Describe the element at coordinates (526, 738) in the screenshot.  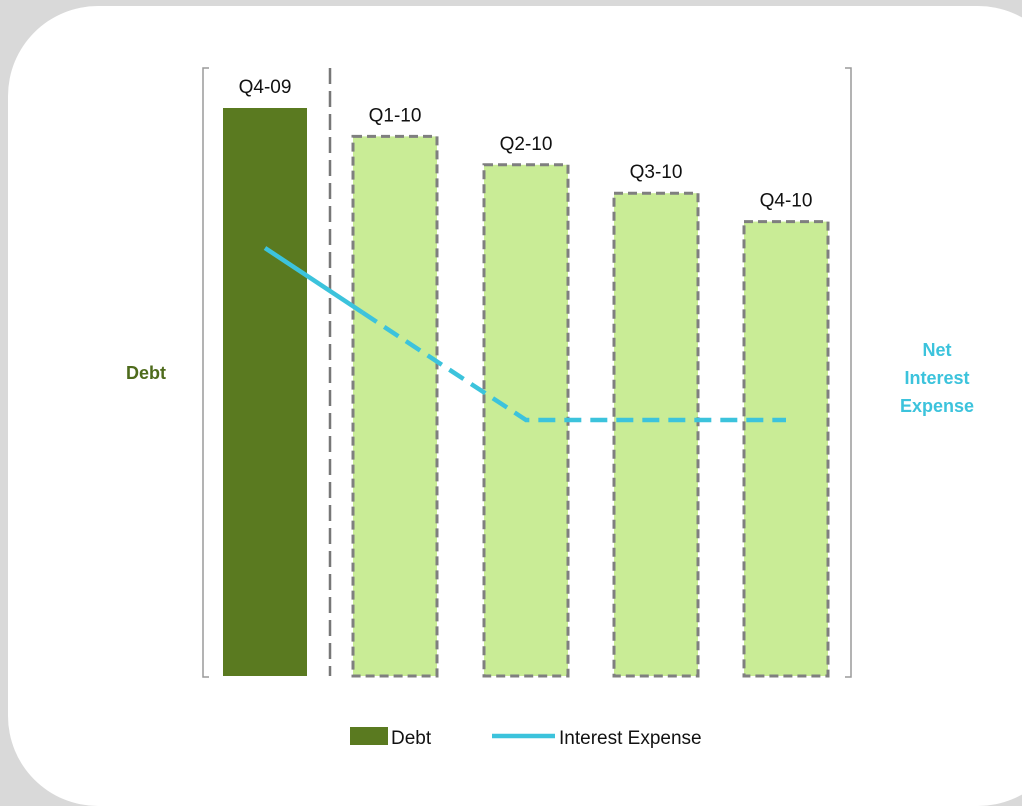
I see `legend: Debt Interest Expense` at that location.